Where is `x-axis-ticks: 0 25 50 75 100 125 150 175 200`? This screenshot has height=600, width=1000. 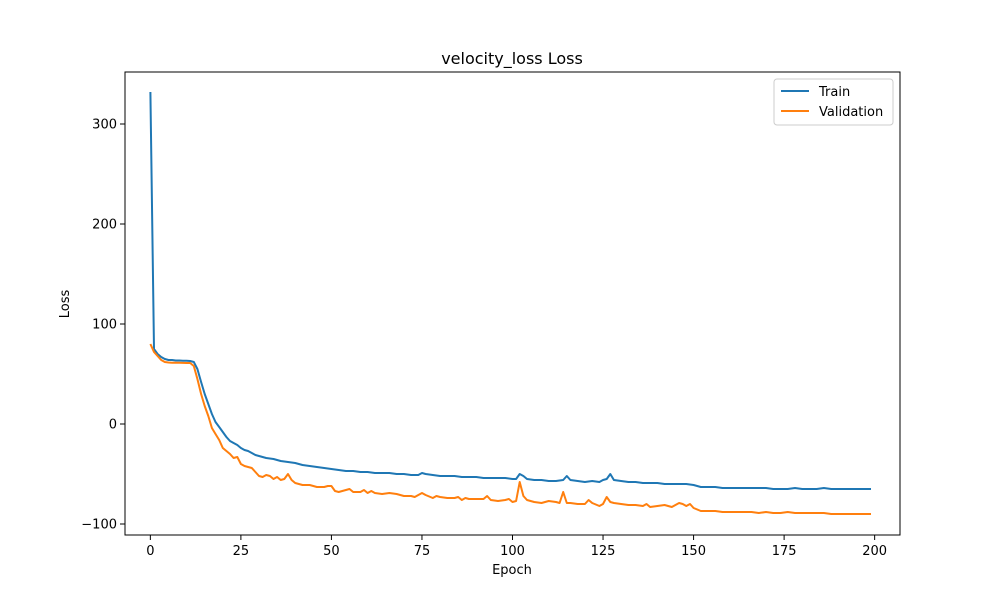
x-axis-ticks: 0 25 50 75 100 125 150 175 200 is located at coordinates (516, 547).